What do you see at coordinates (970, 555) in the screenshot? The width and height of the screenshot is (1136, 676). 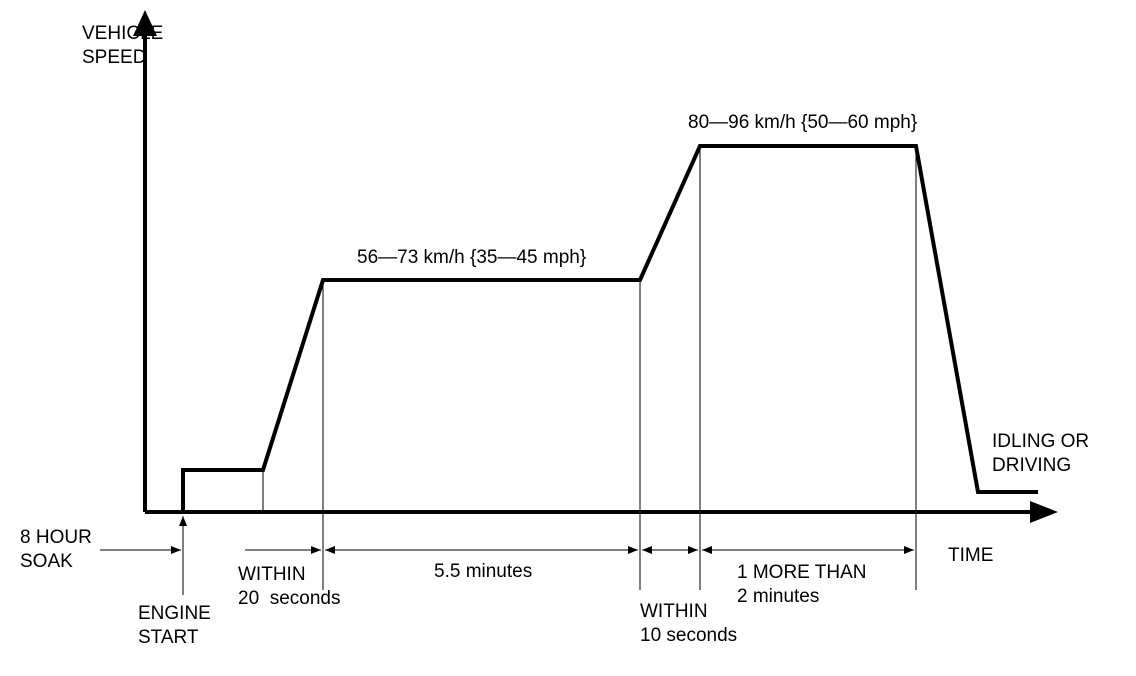 I see `x-axis-label: TIME` at bounding box center [970, 555].